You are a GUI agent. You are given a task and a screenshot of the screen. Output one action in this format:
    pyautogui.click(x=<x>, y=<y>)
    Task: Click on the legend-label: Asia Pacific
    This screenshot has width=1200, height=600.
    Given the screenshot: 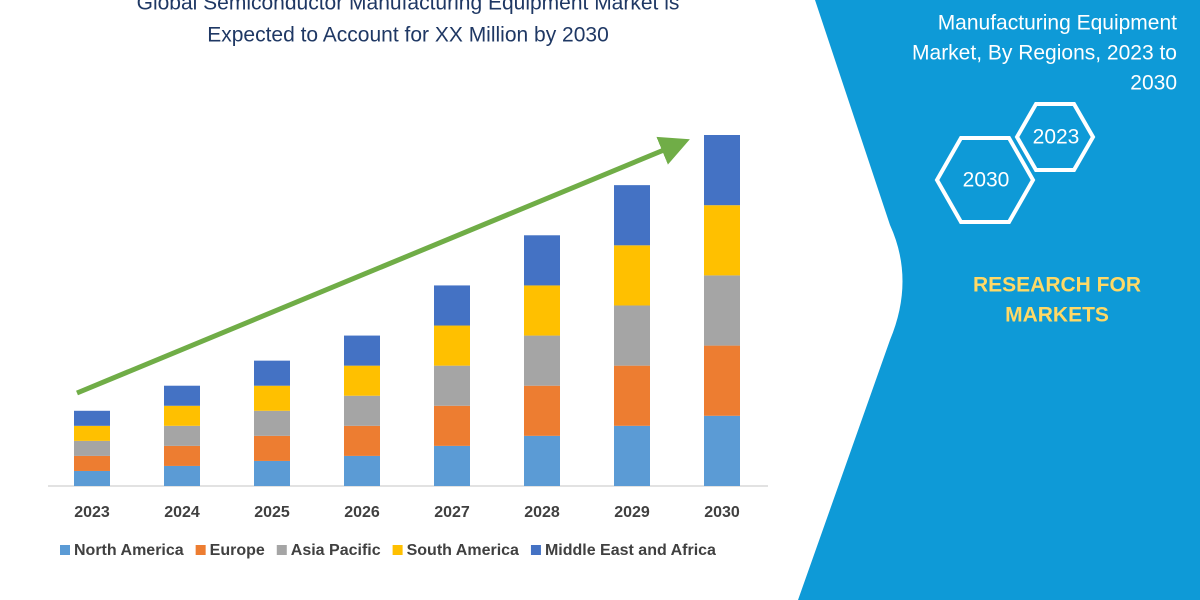 What is the action you would take?
    pyautogui.click(x=336, y=550)
    